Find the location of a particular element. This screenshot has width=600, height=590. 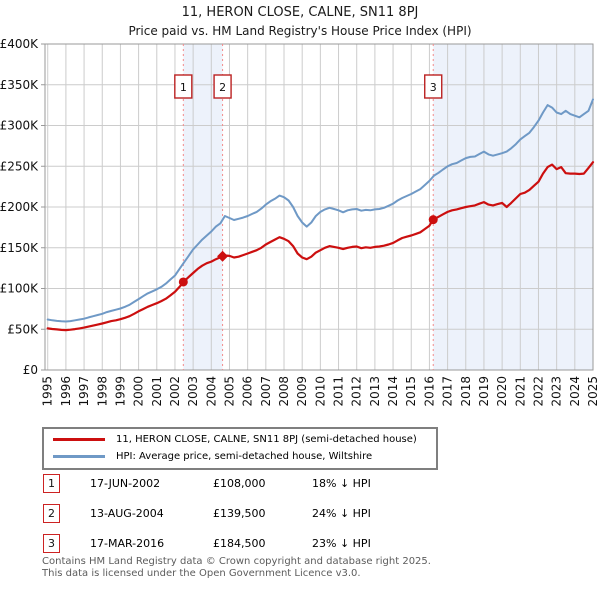

transaction-vs-hpi: 24% ↓ HPI is located at coordinates (341, 513).